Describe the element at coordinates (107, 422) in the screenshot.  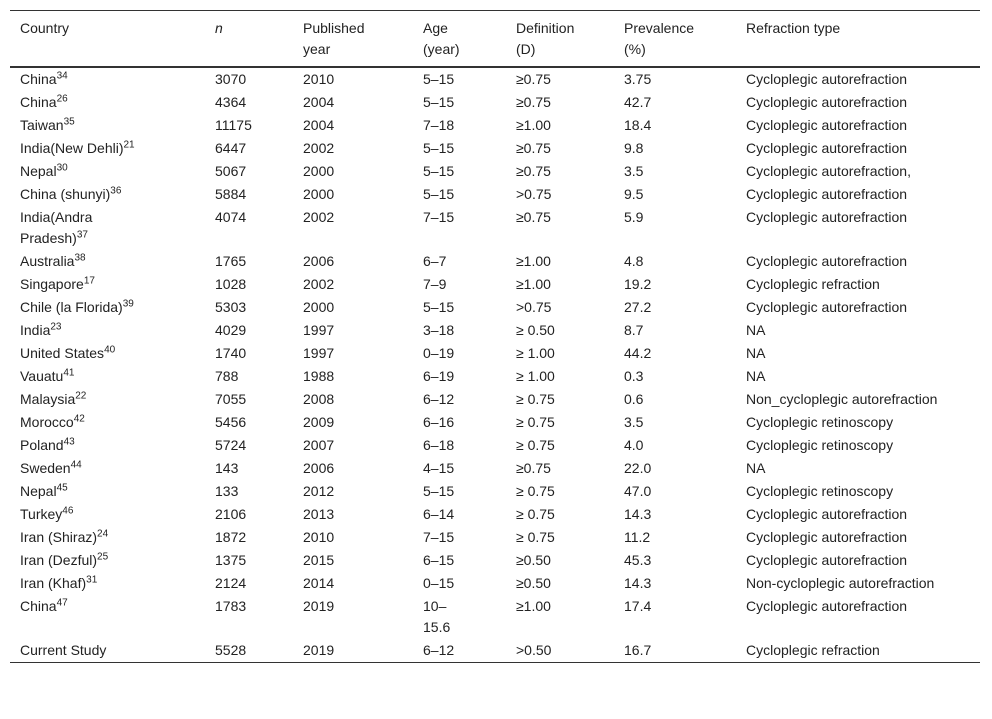
I see `cell: Morocco42` at that location.